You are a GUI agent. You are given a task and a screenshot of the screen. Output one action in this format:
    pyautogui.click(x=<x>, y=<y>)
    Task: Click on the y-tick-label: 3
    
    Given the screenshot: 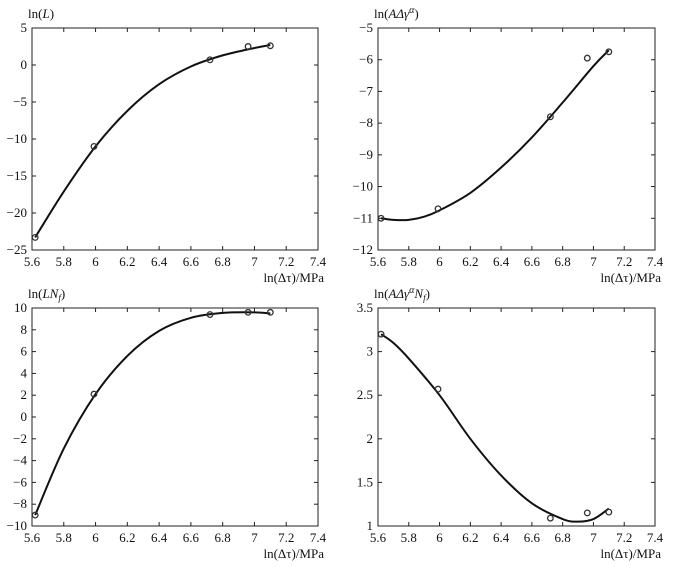 What is the action you would take?
    pyautogui.click(x=370, y=351)
    